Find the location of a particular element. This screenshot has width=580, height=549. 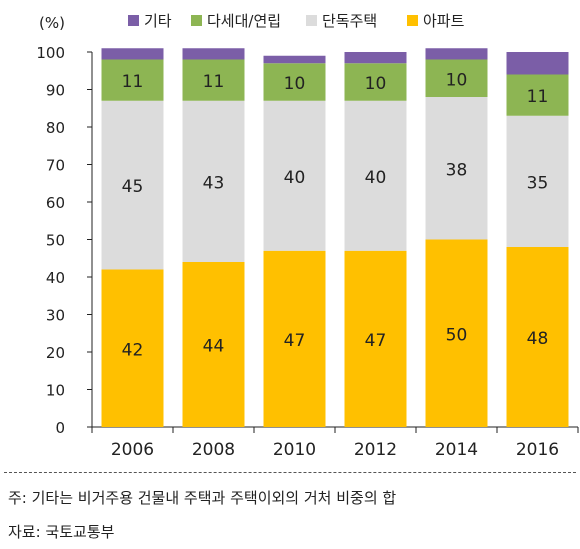

x-tick-label: 2012 is located at coordinates (375, 450).